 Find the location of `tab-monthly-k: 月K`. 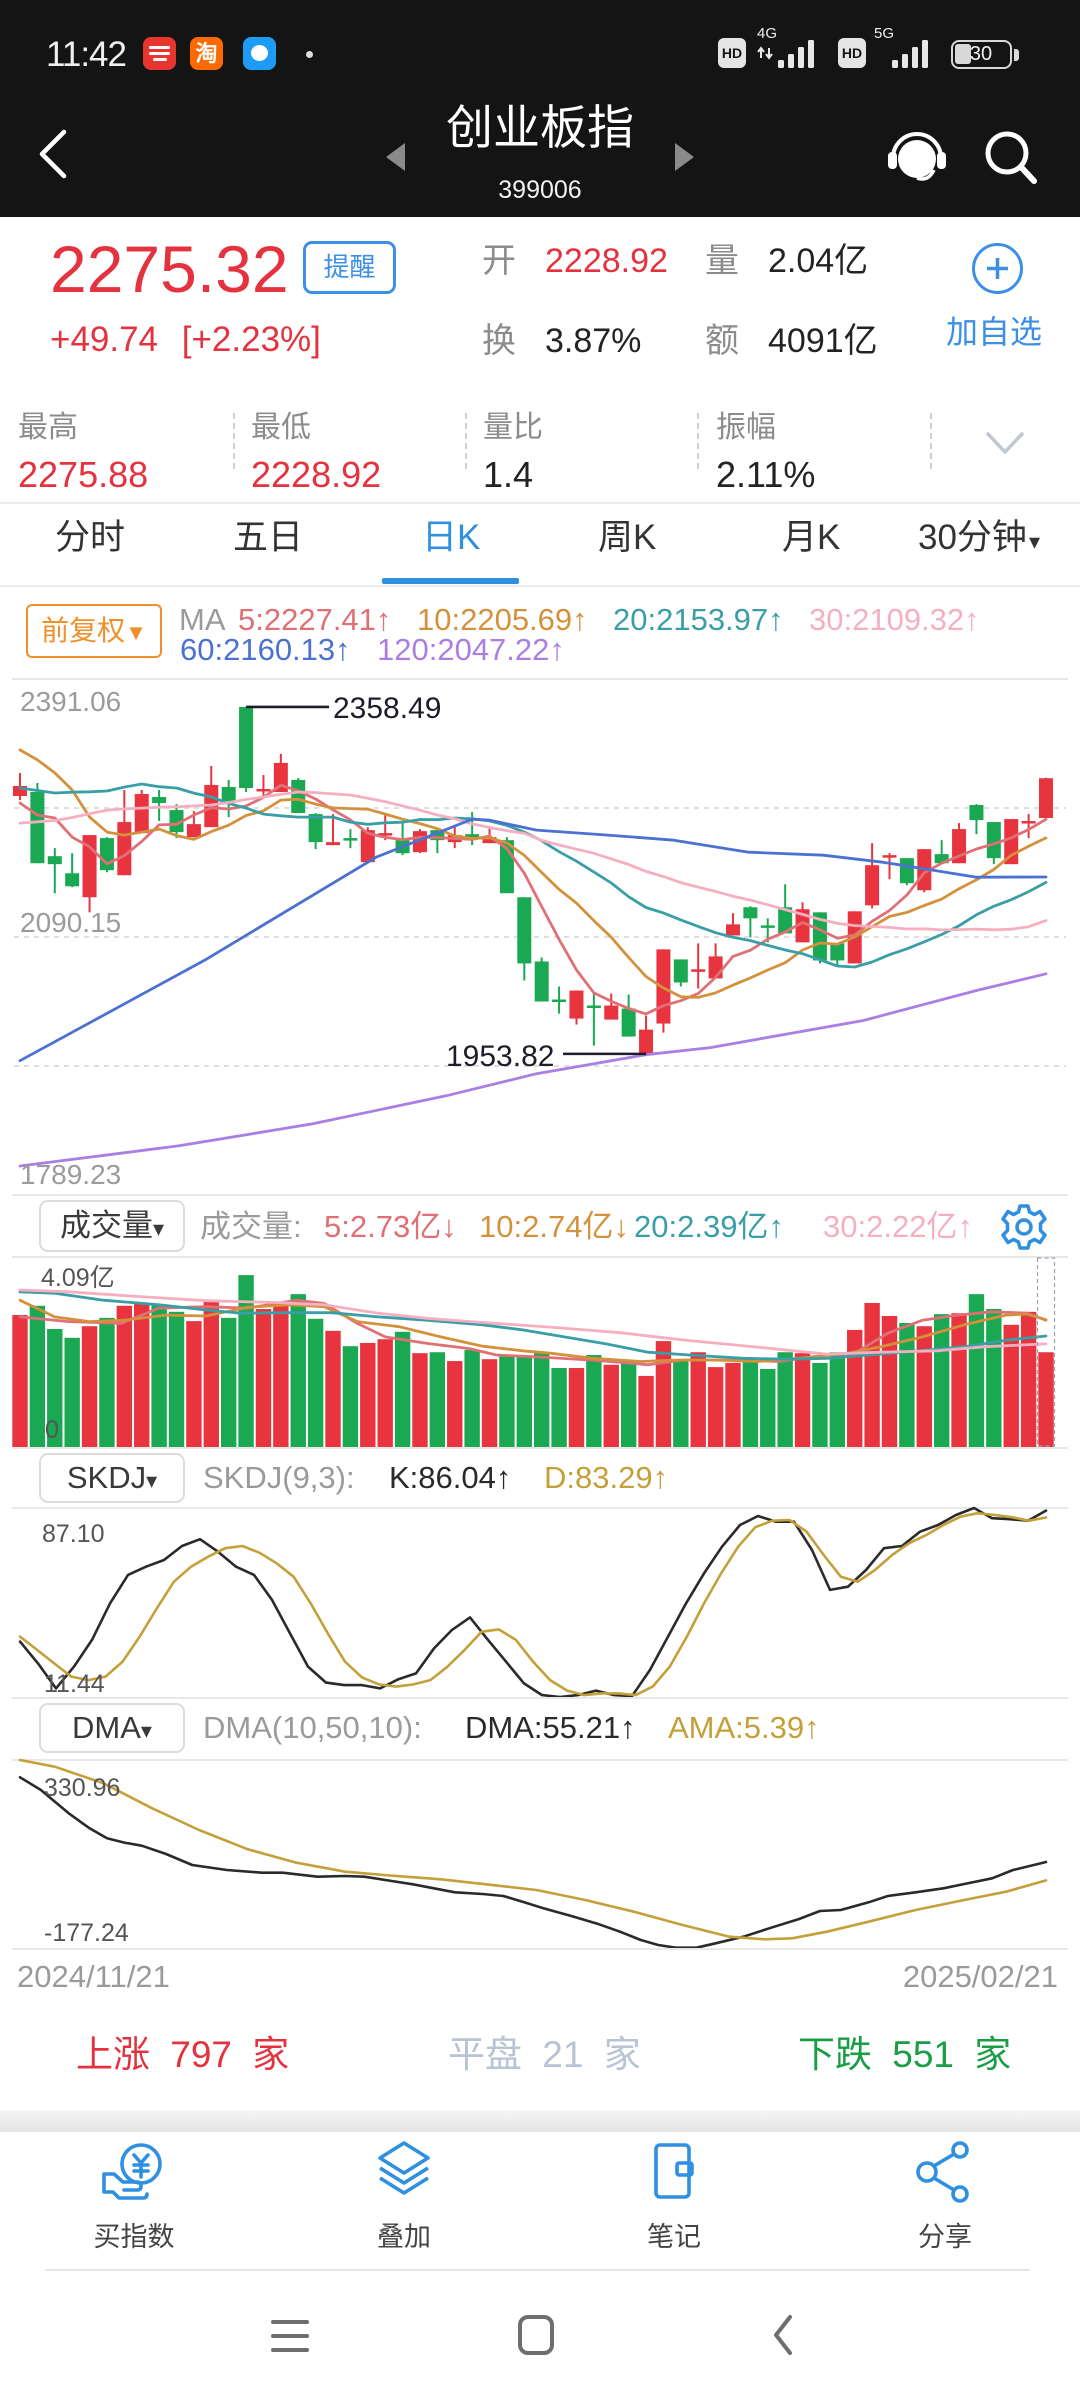

tab-monthly-k: 月K is located at coordinates (811, 537).